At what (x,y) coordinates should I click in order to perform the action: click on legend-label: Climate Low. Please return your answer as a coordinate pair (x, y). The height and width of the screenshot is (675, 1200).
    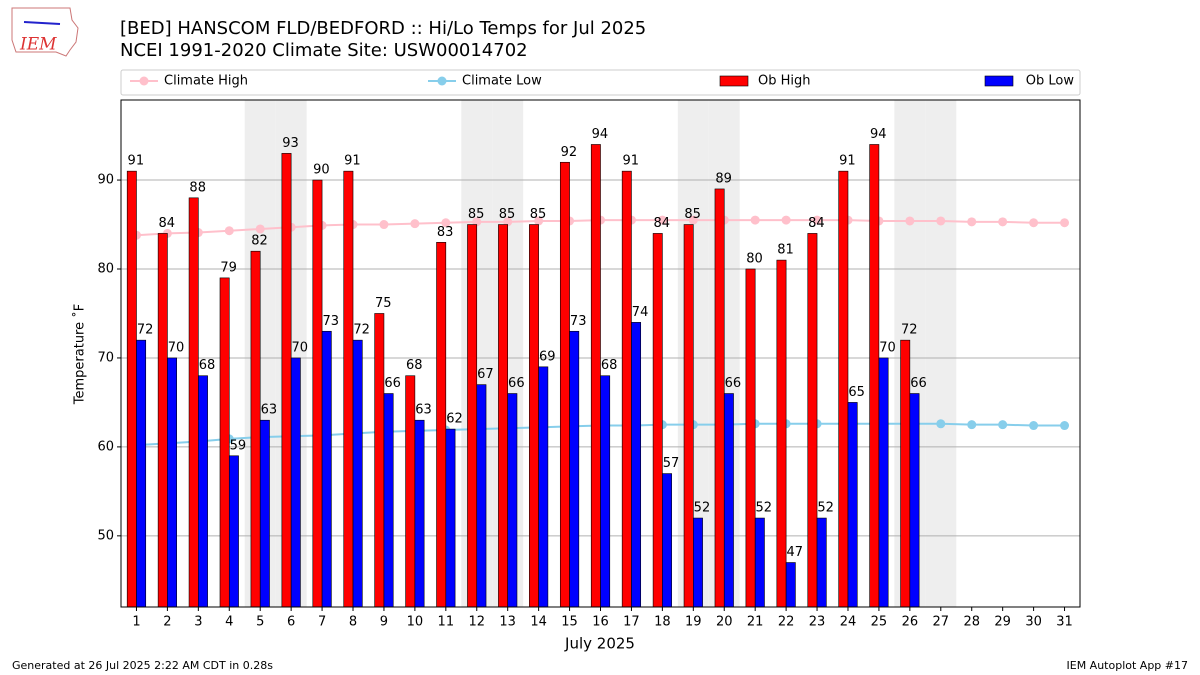
    Looking at the image, I should click on (502, 81).